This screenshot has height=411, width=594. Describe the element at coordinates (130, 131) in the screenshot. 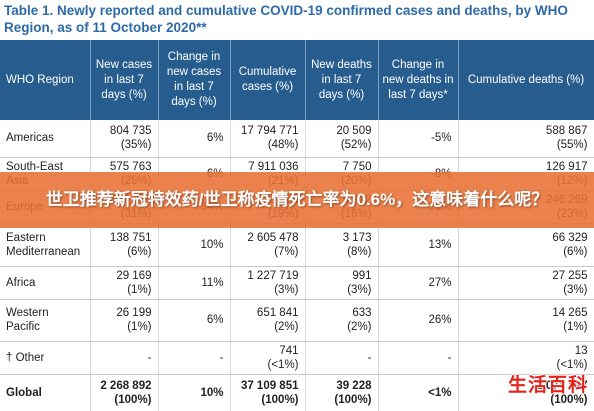

I see `cell-line: 804 735` at that location.